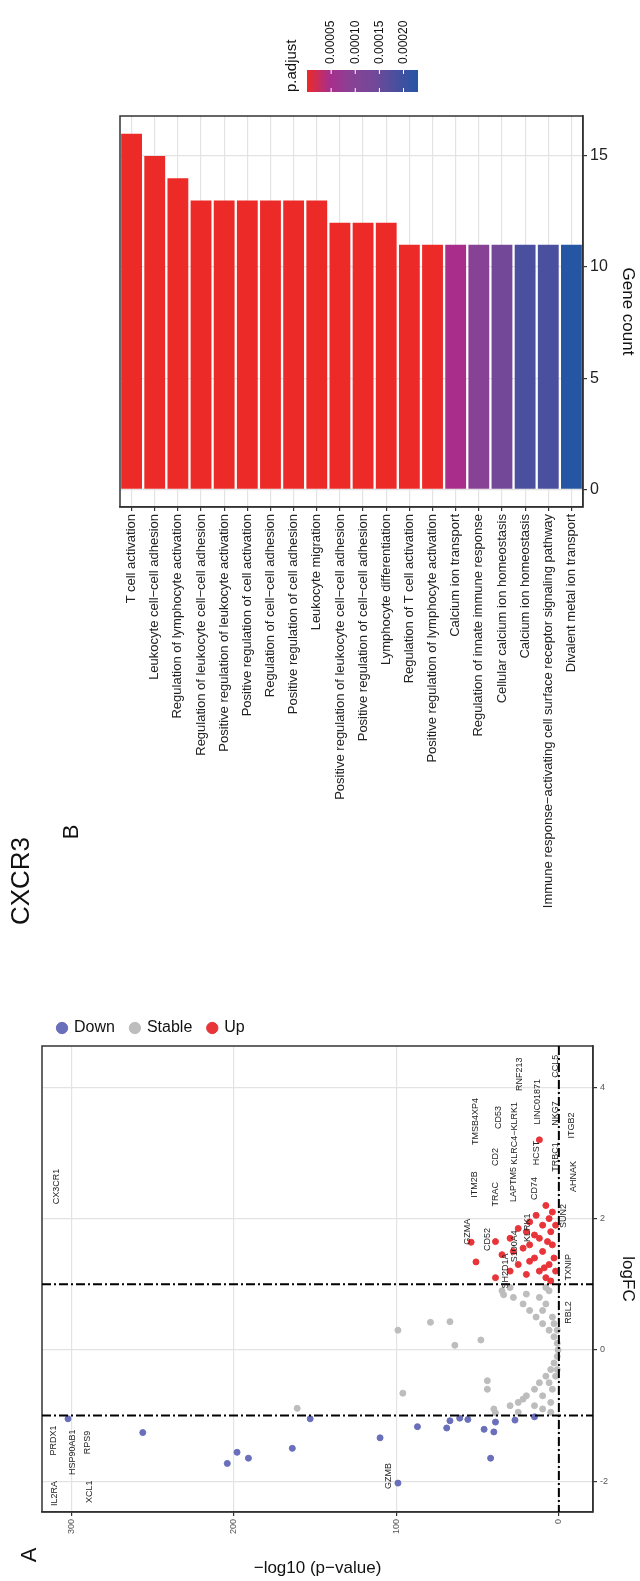 This screenshot has width=640, height=1581. Describe the element at coordinates (29, 1555) in the screenshot. I see `text: A` at that location.